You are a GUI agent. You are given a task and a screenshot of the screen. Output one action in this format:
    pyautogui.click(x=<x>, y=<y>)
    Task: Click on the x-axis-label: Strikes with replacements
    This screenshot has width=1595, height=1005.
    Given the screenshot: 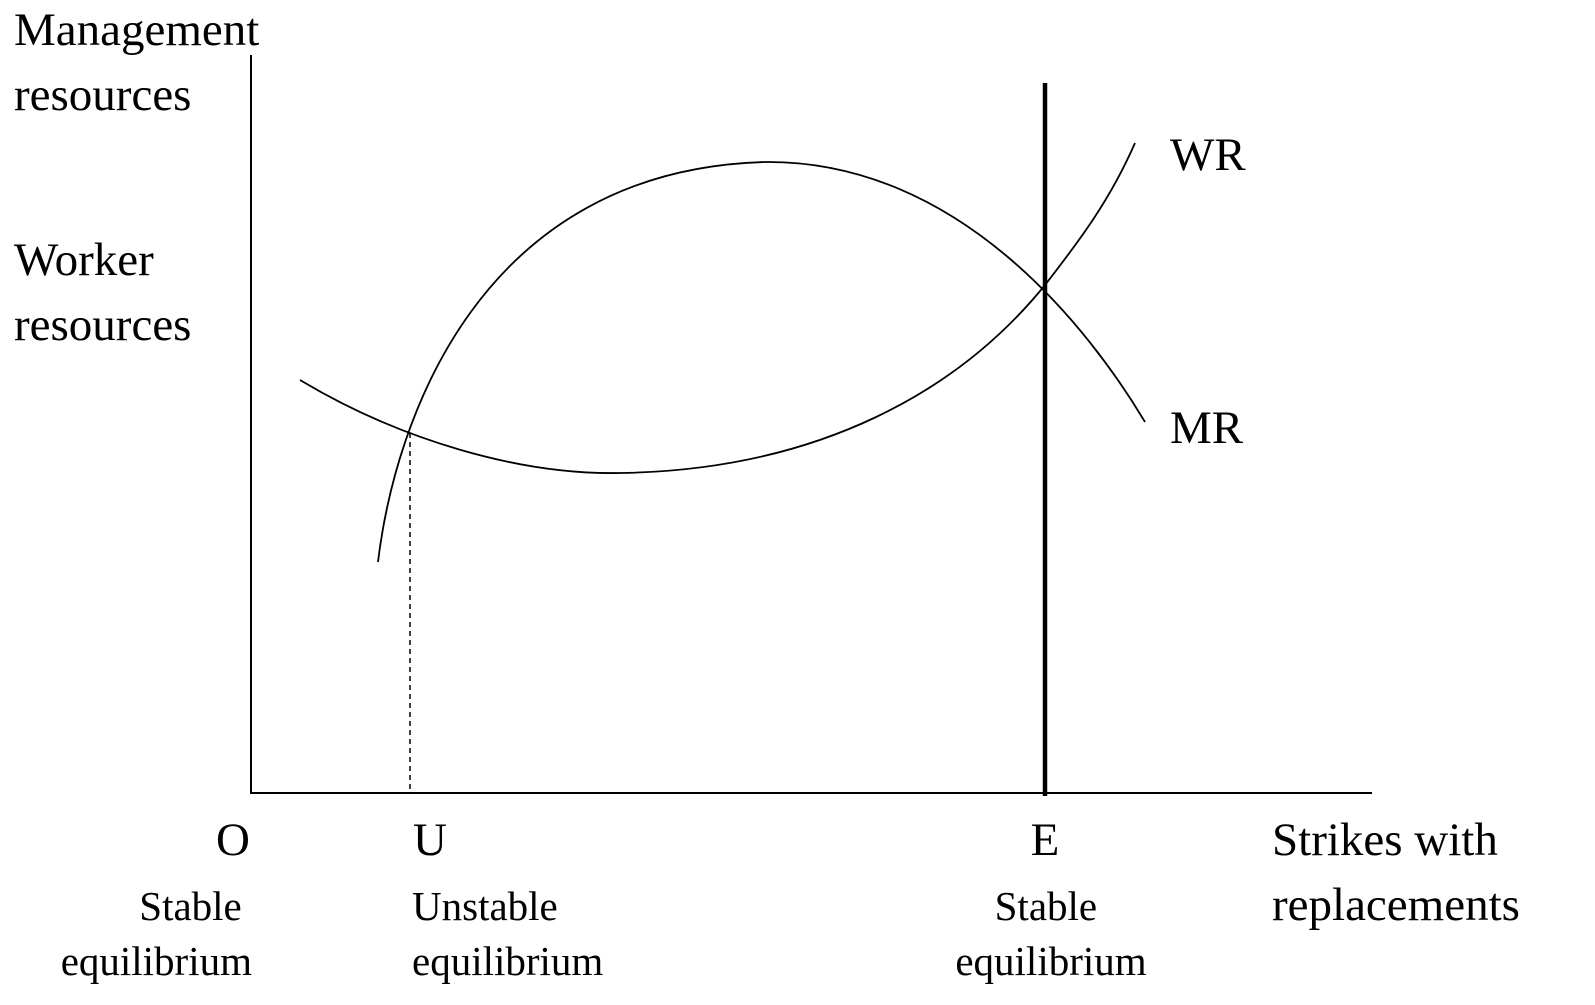 What is the action you would take?
    pyautogui.click(x=1396, y=872)
    